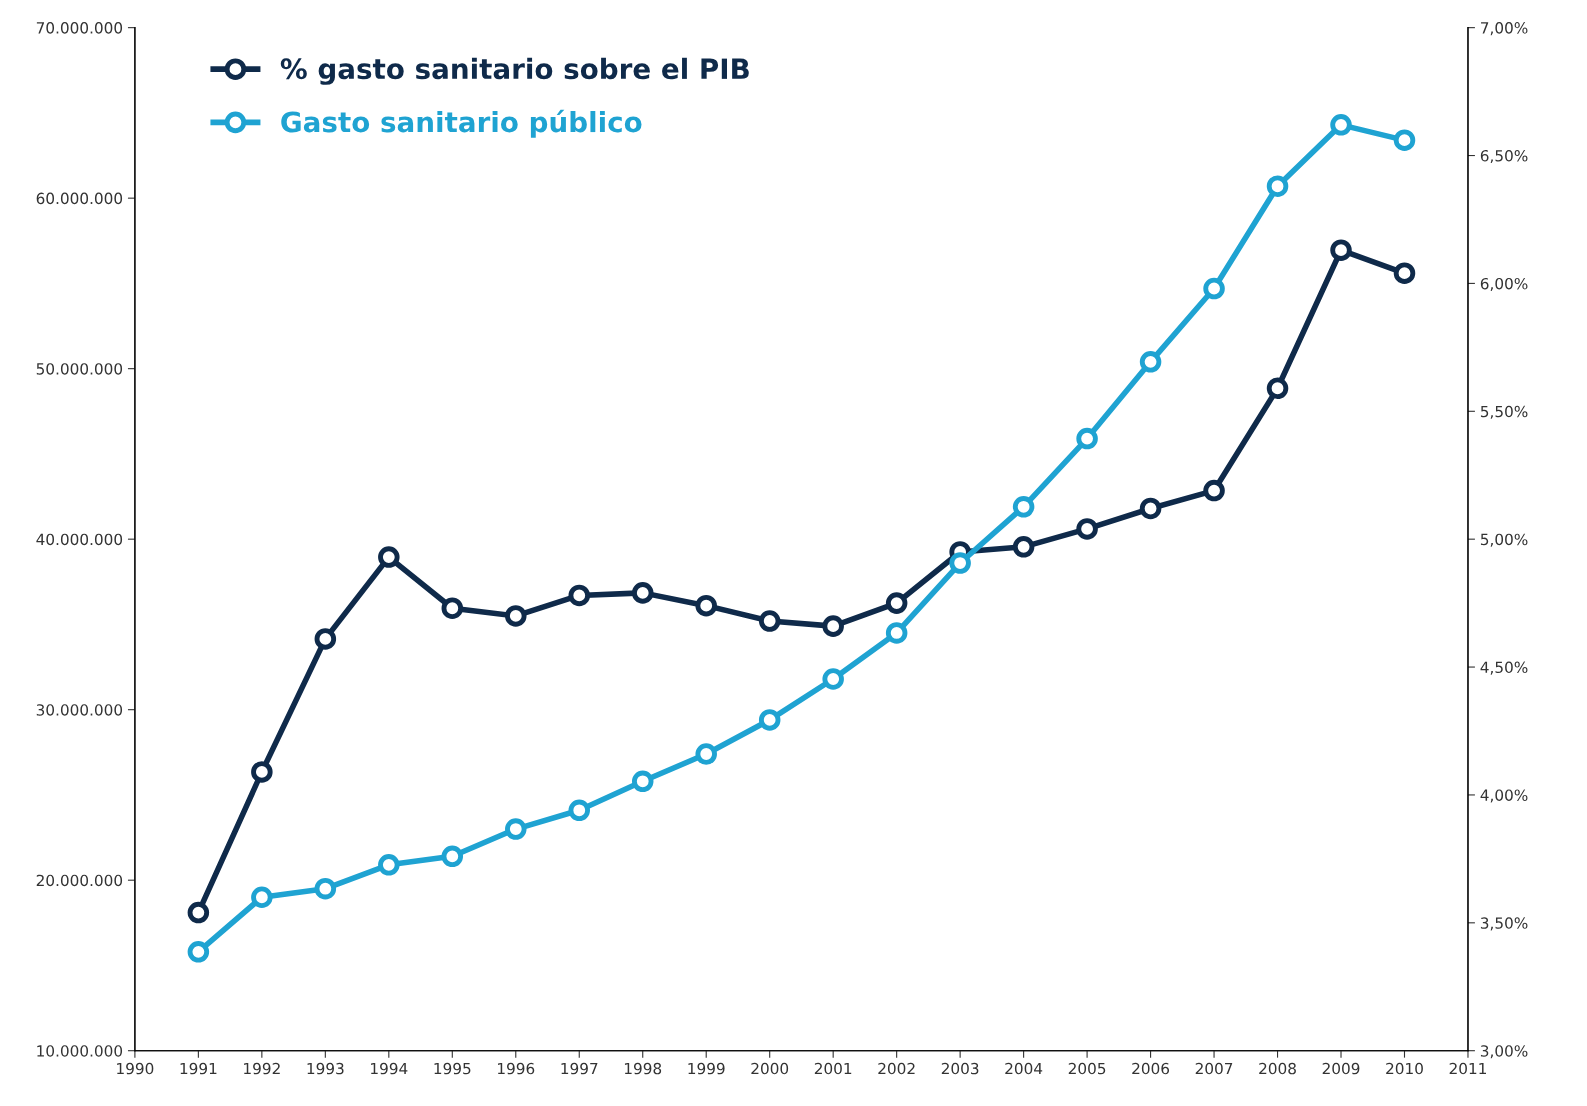 The width and height of the screenshot is (1587, 1106). I want to click on x-tick-label: 2000, so click(770, 1068).